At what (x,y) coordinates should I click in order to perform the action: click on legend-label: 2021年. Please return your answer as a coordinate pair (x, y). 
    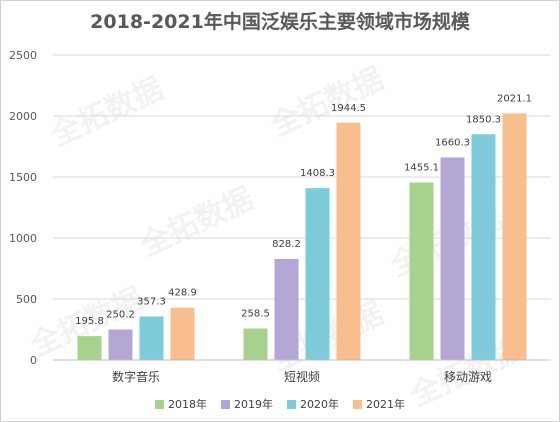
    Looking at the image, I should click on (385, 404).